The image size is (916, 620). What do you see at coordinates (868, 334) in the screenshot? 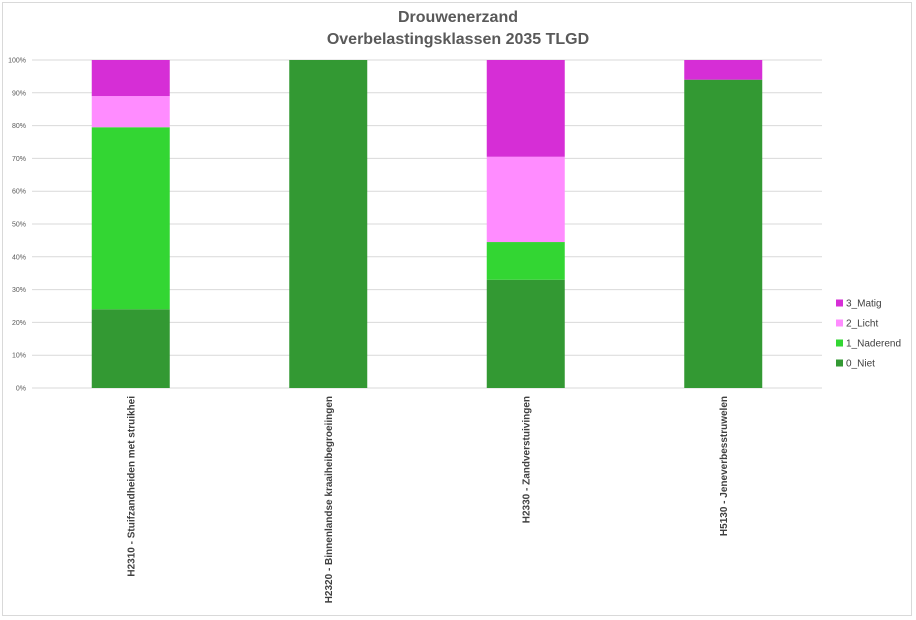
I see `legend: 3_Matig 2_Licht 1_Naderend 0_Niet` at bounding box center [868, 334].